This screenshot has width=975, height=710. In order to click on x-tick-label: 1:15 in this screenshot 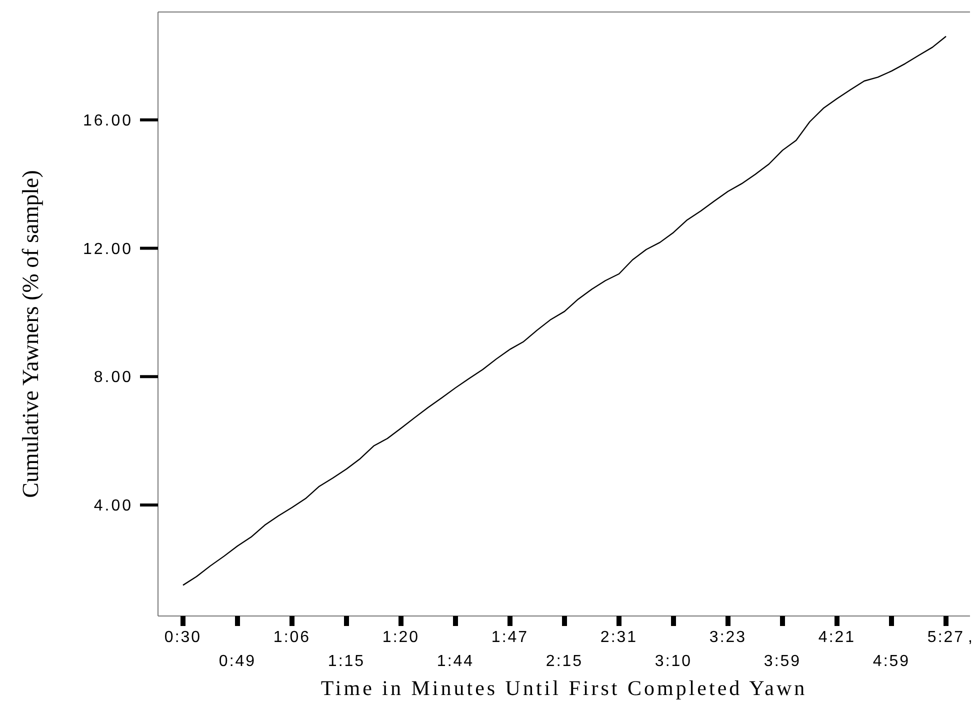, I will do `click(347, 661)`.